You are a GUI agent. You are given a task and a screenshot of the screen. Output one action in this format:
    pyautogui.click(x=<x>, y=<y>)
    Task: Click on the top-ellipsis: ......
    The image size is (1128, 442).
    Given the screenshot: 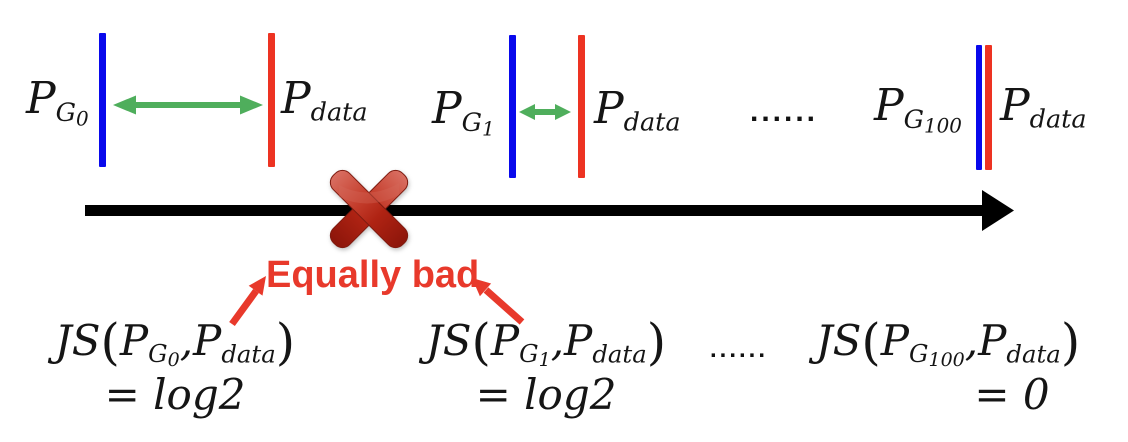 What is the action you would take?
    pyautogui.click(x=784, y=111)
    